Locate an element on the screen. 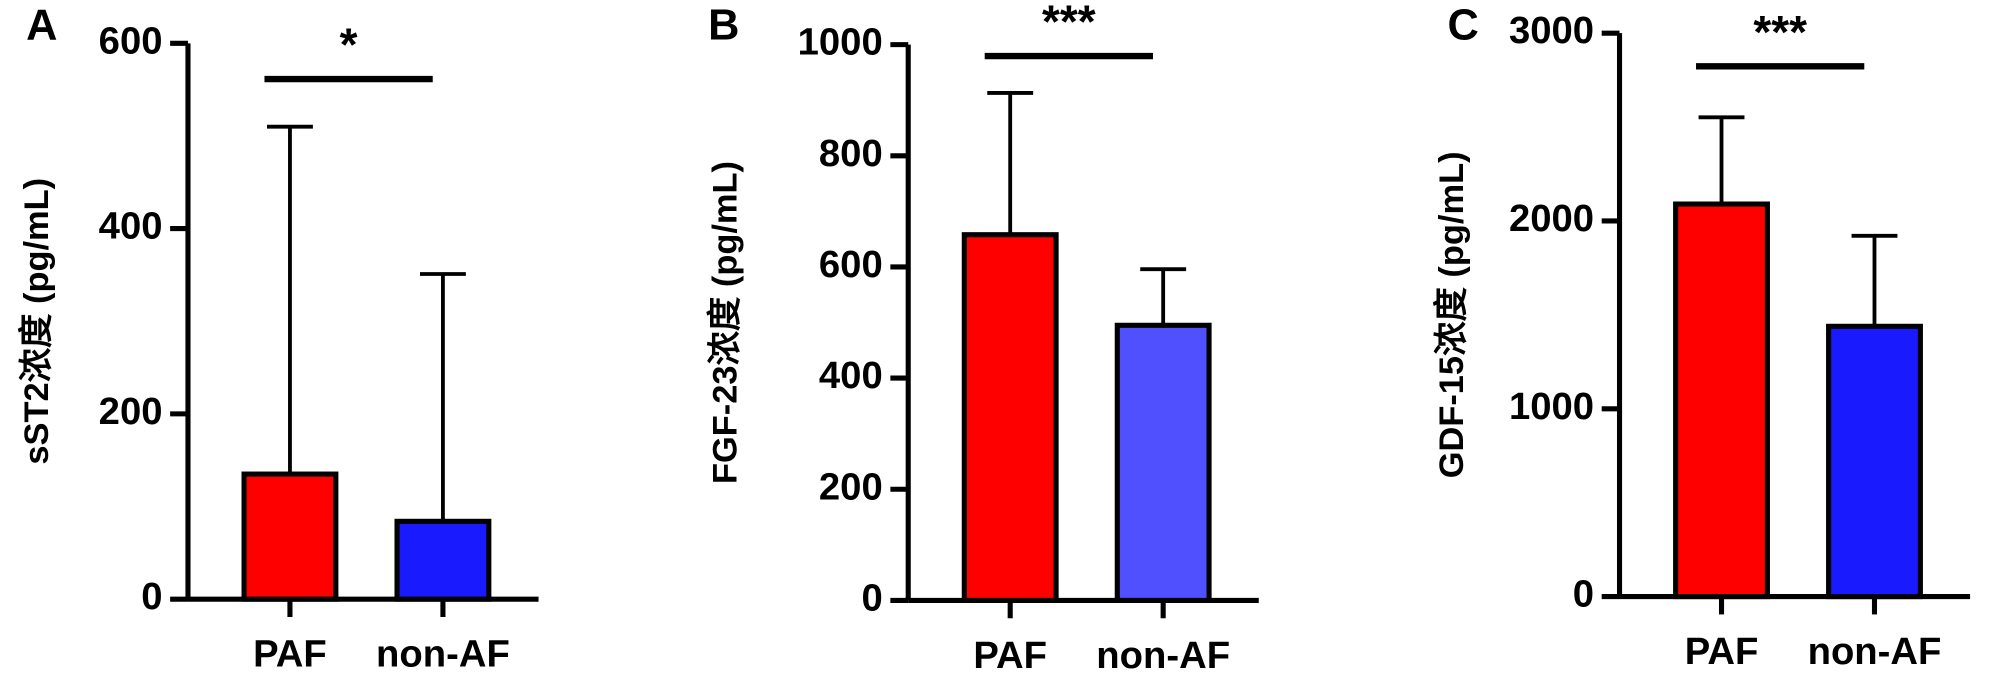 The width and height of the screenshot is (2000, 682). y-tick-label: 800 is located at coordinates (851, 153).